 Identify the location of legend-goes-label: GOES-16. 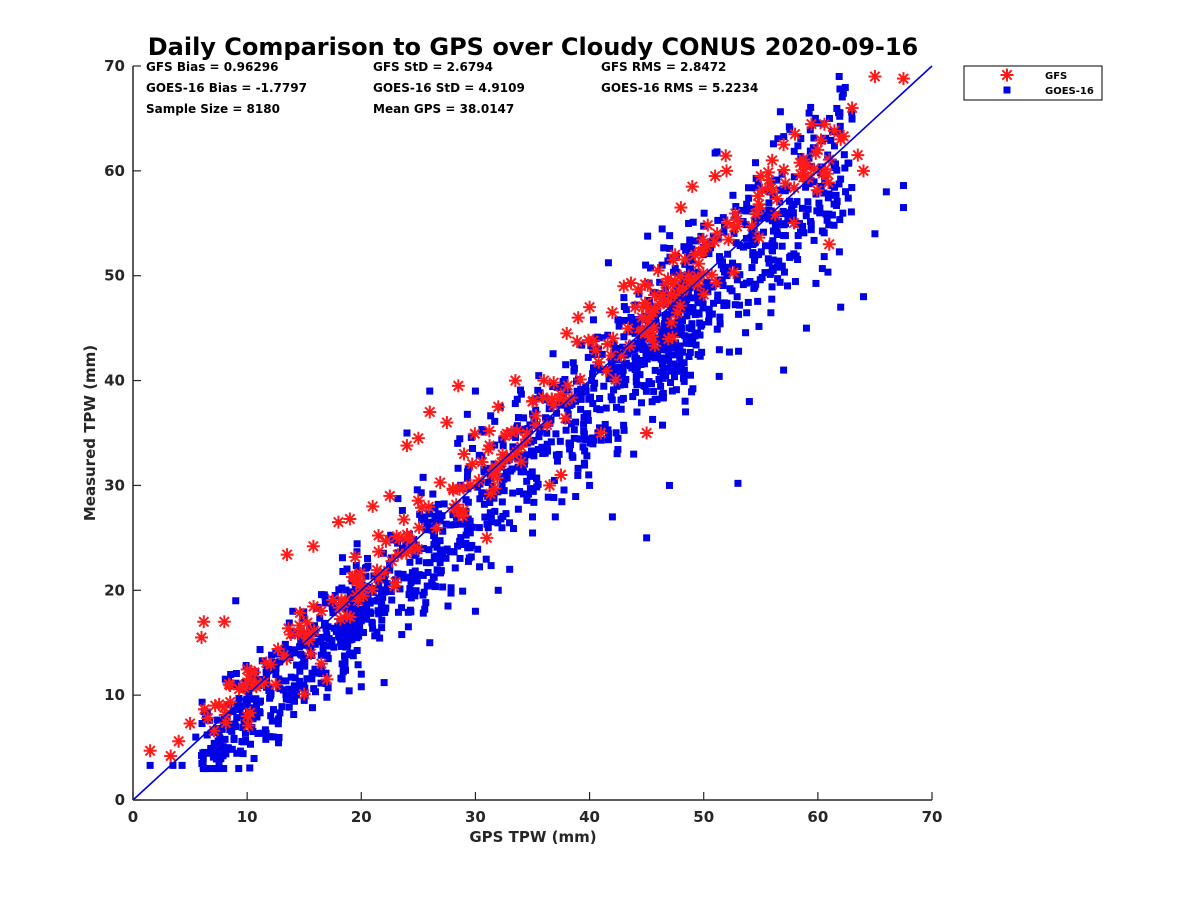
(1069, 91).